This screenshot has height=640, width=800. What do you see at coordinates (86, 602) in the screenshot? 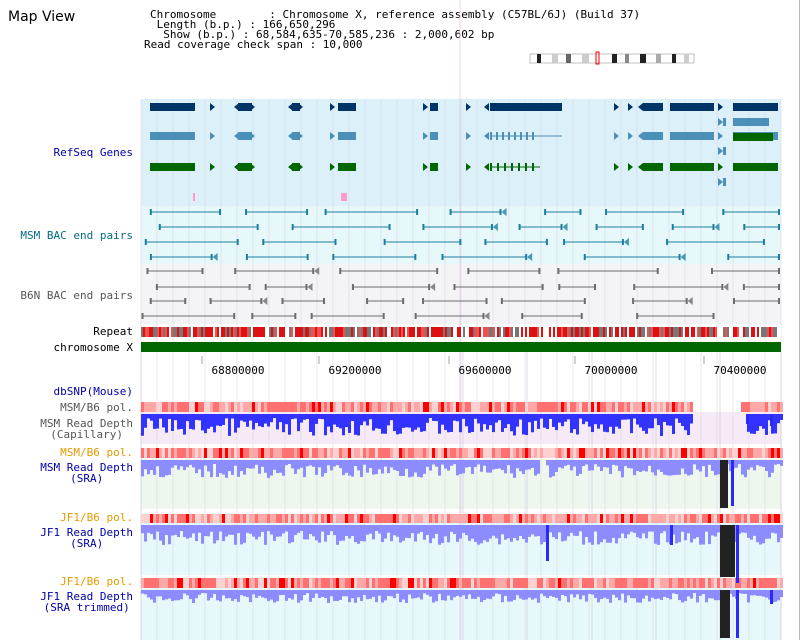
I see `jf1-depth-trimmed-label: JF1 Read Depth (SRA trimmed)` at bounding box center [86, 602].